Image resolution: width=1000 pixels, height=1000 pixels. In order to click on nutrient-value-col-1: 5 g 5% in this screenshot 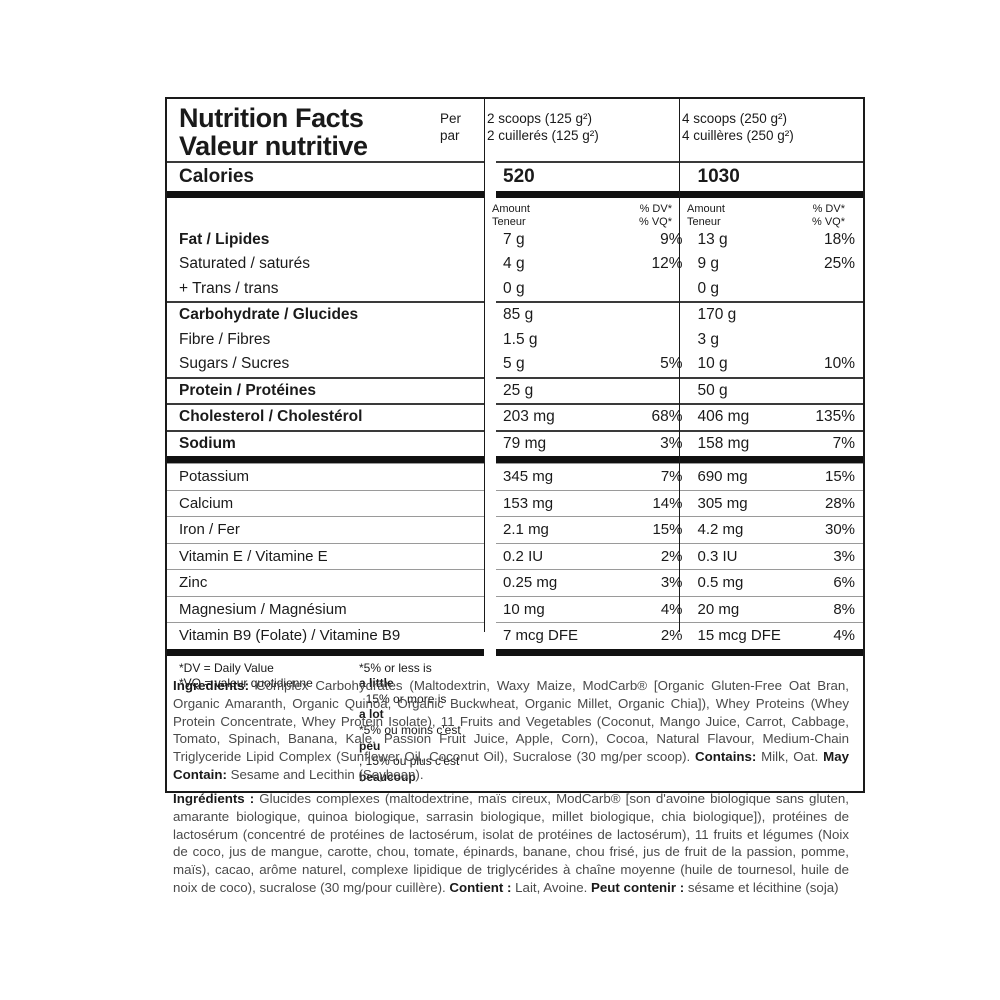, I will do `click(593, 364)`.